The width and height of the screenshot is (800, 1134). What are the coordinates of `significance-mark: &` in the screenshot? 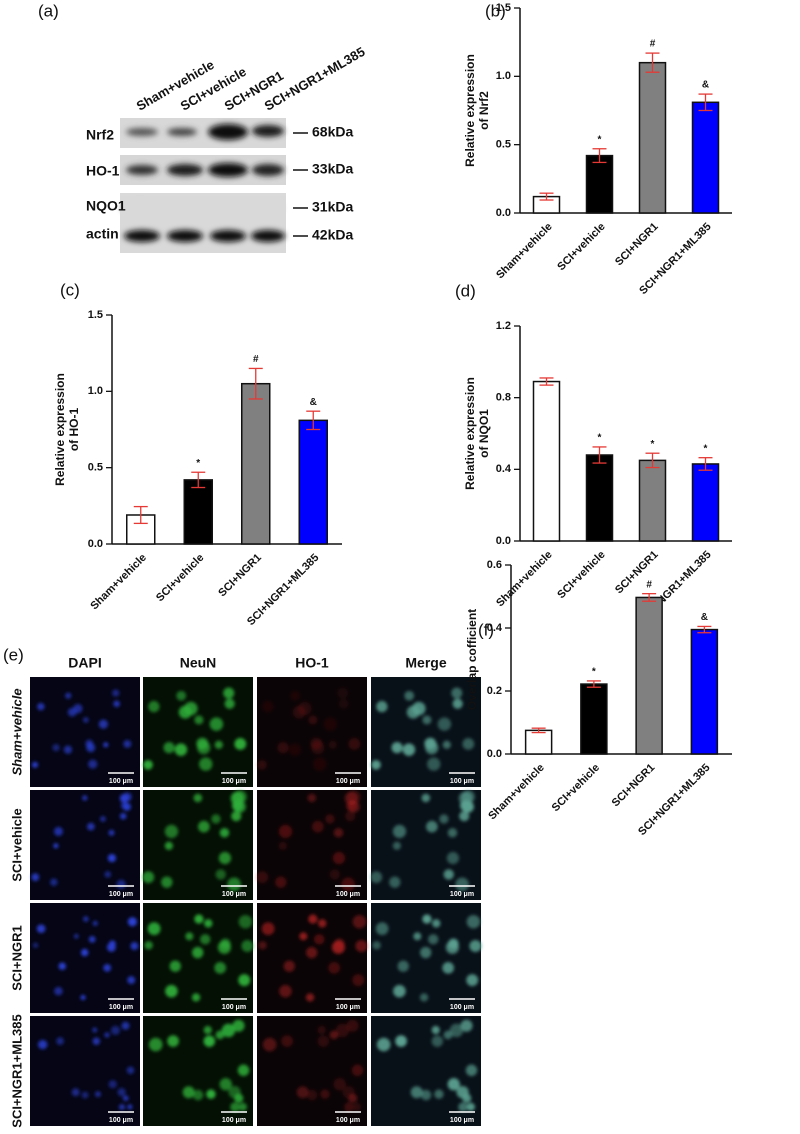 It's located at (705, 85).